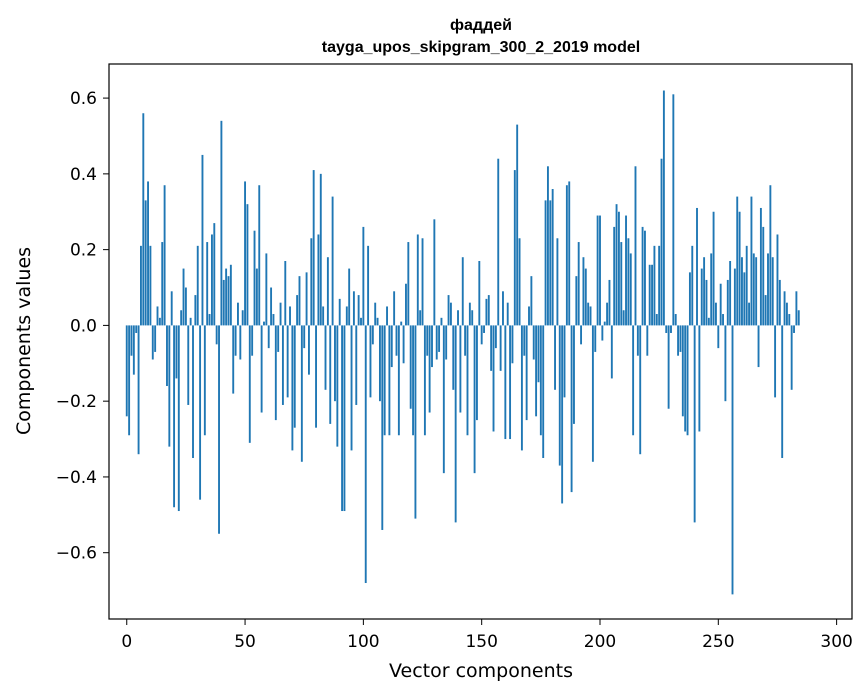 The height and width of the screenshot is (696, 867). I want to click on y-tick-label: −0.6, so click(76, 554).